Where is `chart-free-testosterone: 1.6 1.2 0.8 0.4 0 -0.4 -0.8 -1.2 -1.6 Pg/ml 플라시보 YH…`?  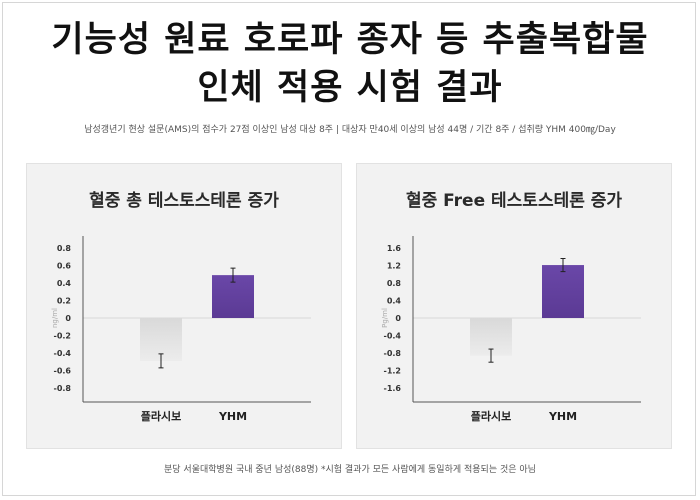
chart-free-testosterone: 1.6 1.2 0.8 0.4 0 -0.4 -0.8 -1.2 -1.6 Pg/ml 플라시보 YH… is located at coordinates (511, 329).